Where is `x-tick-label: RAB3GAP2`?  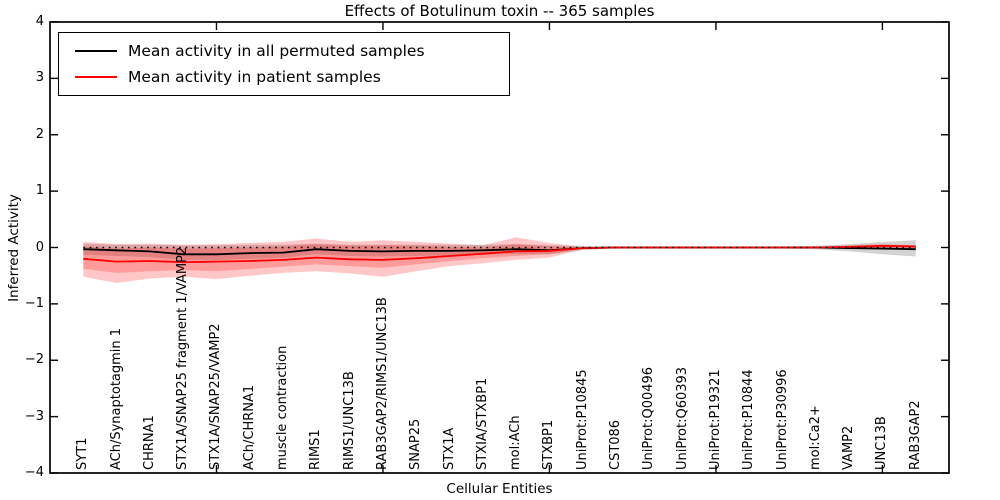 x-tick-label: RAB3GAP2 is located at coordinates (915, 435).